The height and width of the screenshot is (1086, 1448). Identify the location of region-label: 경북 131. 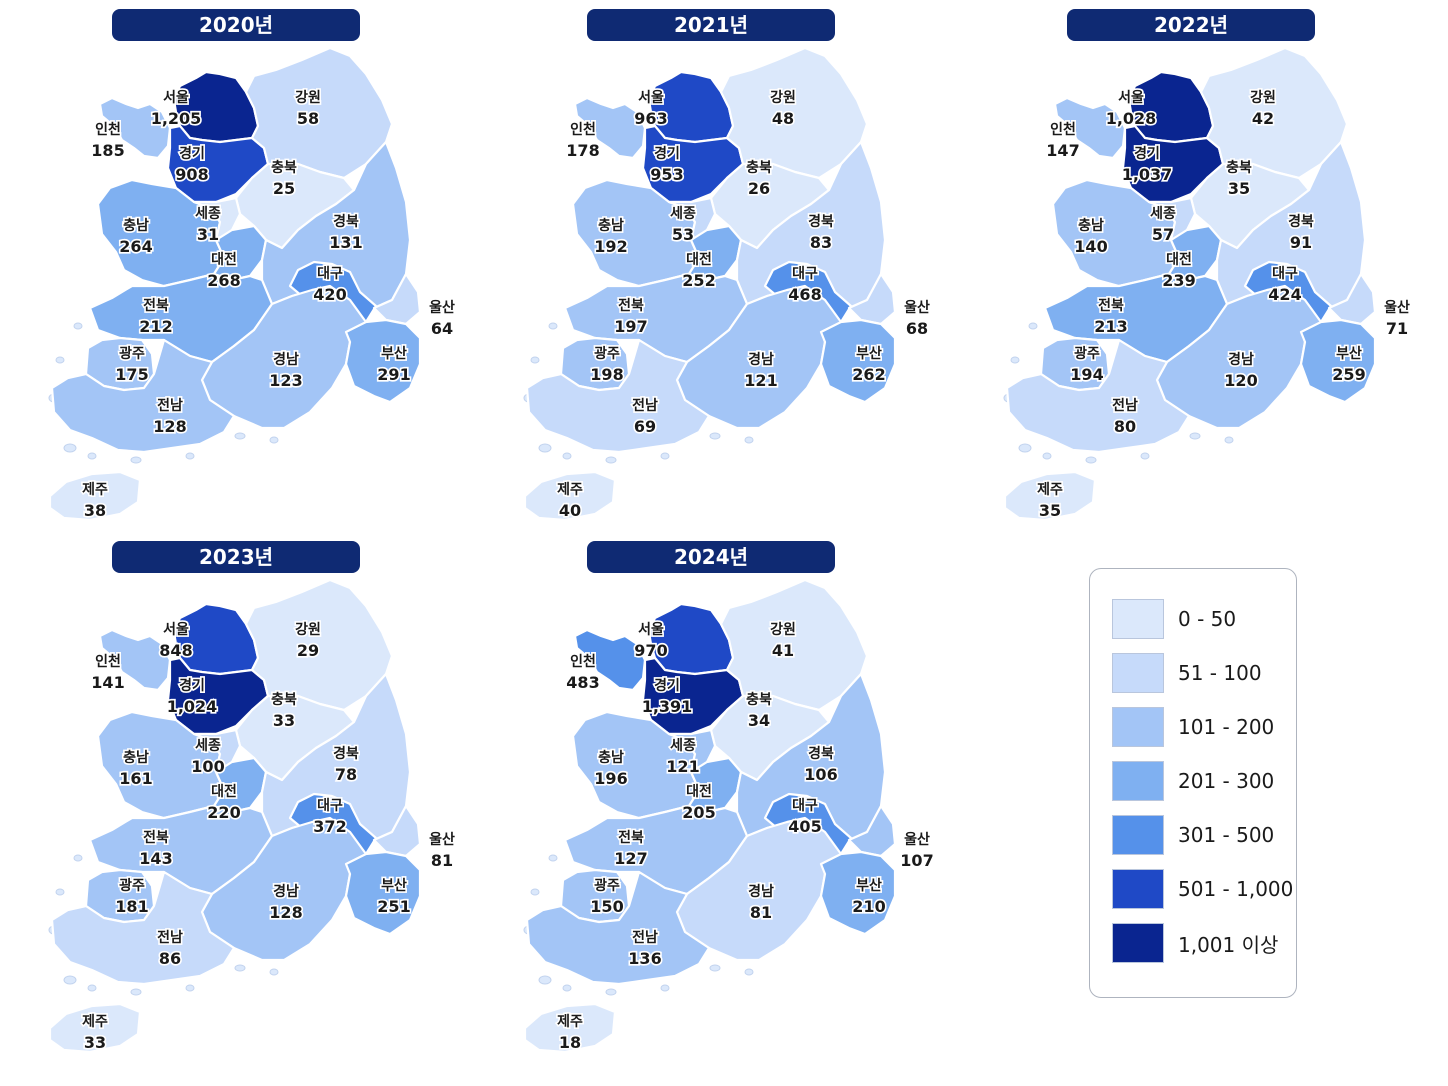
(346, 232).